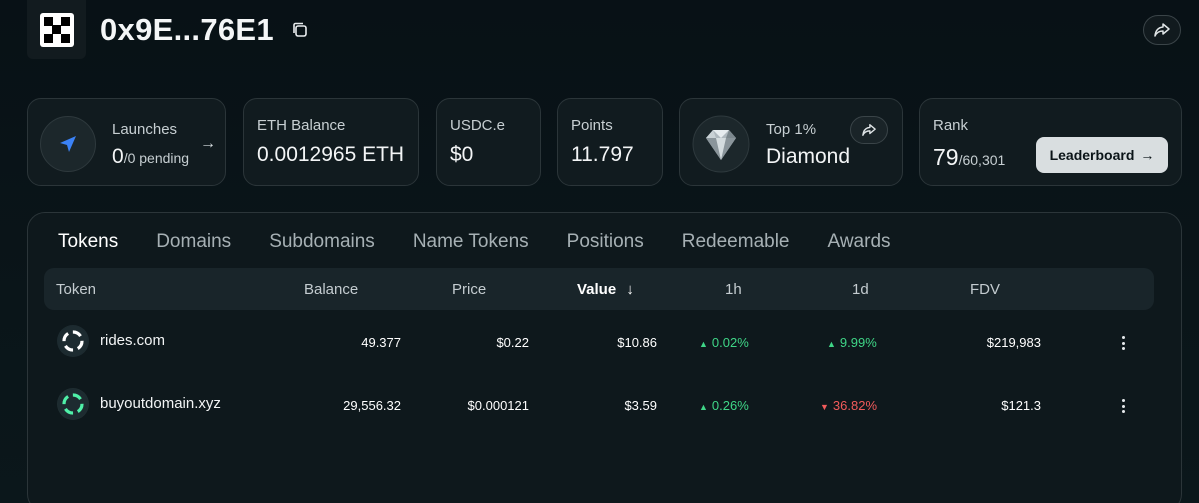 This screenshot has height=503, width=1199. What do you see at coordinates (630, 289) in the screenshot?
I see `sort-desc-icon: ↓` at bounding box center [630, 289].